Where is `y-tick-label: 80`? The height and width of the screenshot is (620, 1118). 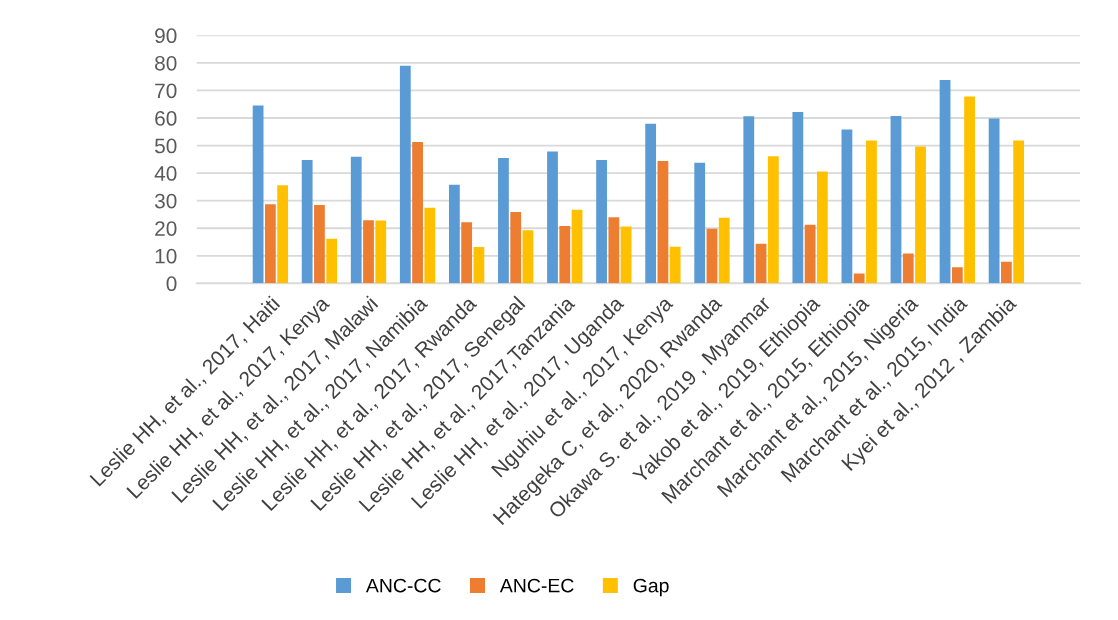 y-tick-label: 80 is located at coordinates (166, 63).